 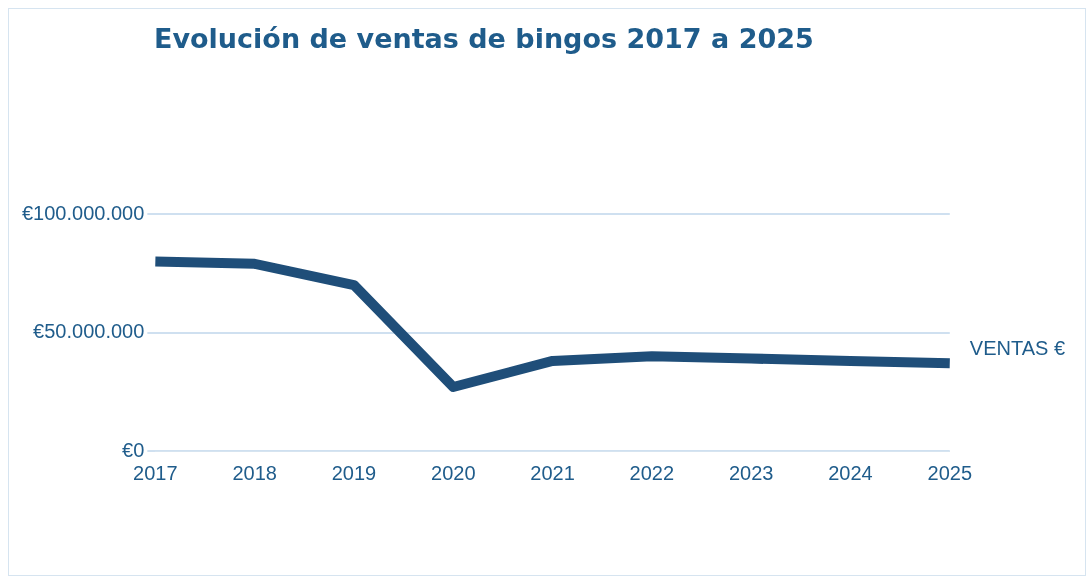 I want to click on series-label: VENTAS €, so click(x=1017, y=347).